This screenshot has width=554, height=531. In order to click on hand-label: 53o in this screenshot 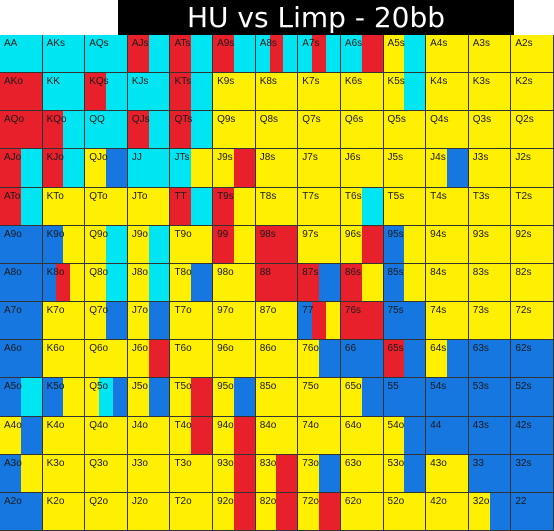, I will do `click(396, 463)`.